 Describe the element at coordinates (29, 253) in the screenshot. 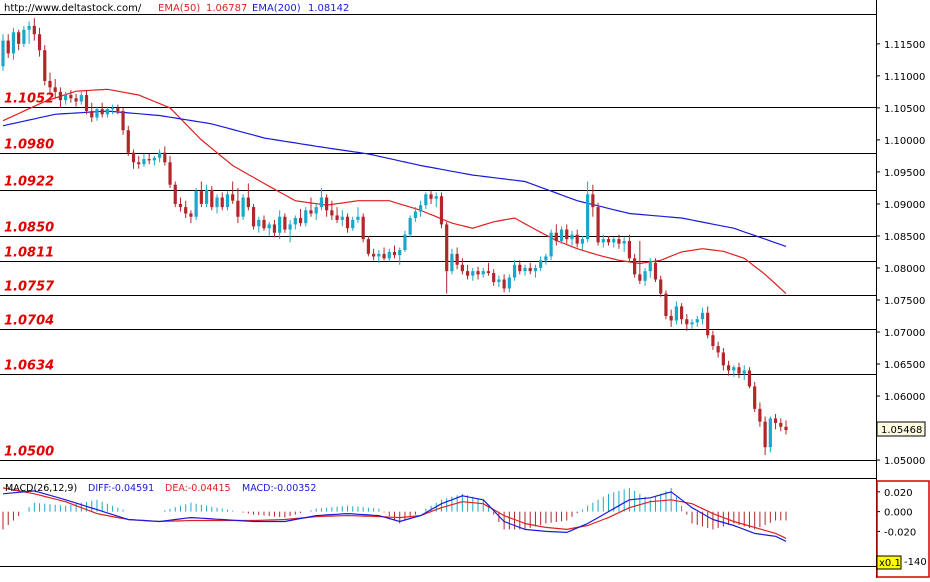

I see `level-label: 1.0811` at that location.